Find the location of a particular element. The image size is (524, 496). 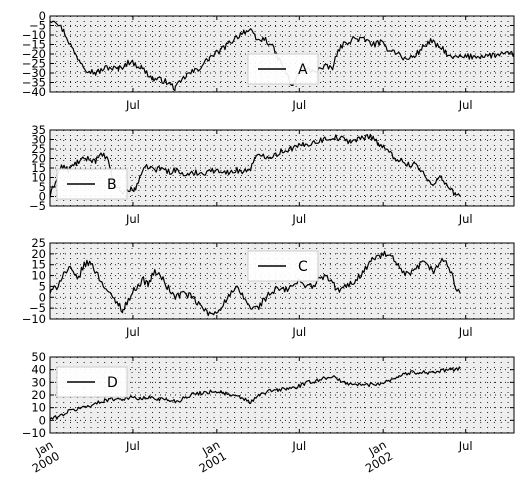

y-tick-label: 35 is located at coordinates (38, 130).